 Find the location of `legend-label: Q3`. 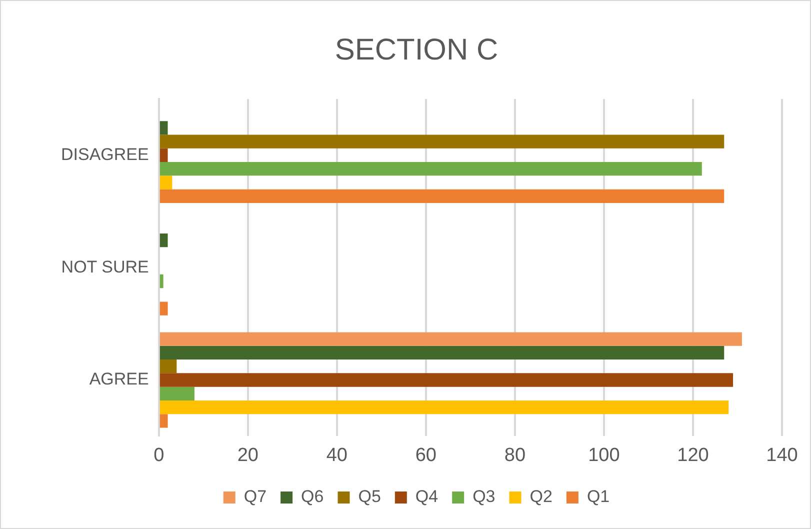

legend-label: Q3 is located at coordinates (484, 496).